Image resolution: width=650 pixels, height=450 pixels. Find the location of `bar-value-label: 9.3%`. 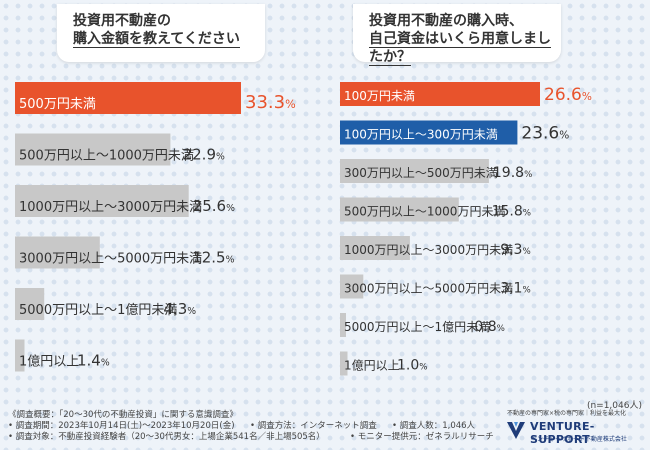

bar-value-label: 9.3% is located at coordinates (515, 250).